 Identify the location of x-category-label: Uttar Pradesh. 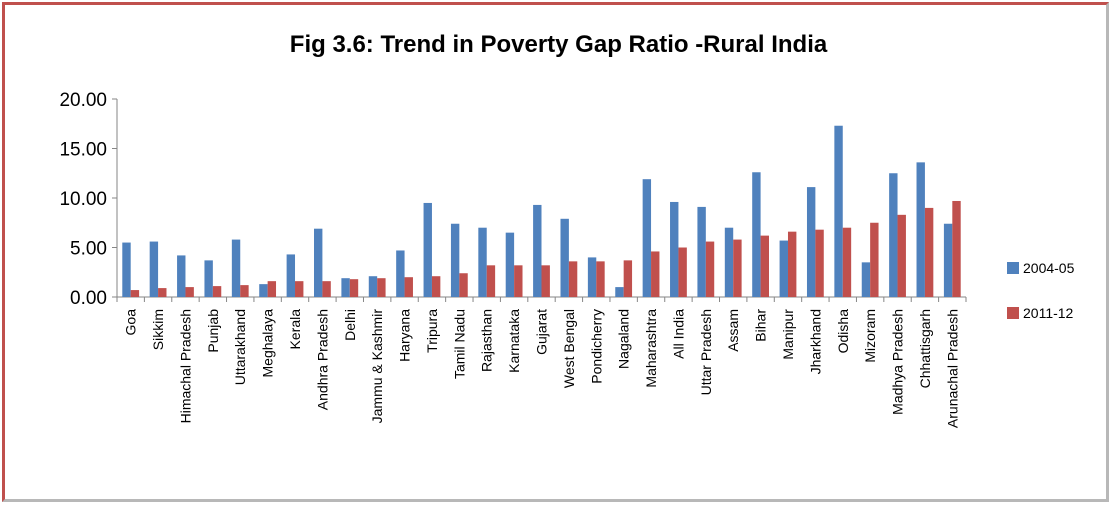
(706, 352).